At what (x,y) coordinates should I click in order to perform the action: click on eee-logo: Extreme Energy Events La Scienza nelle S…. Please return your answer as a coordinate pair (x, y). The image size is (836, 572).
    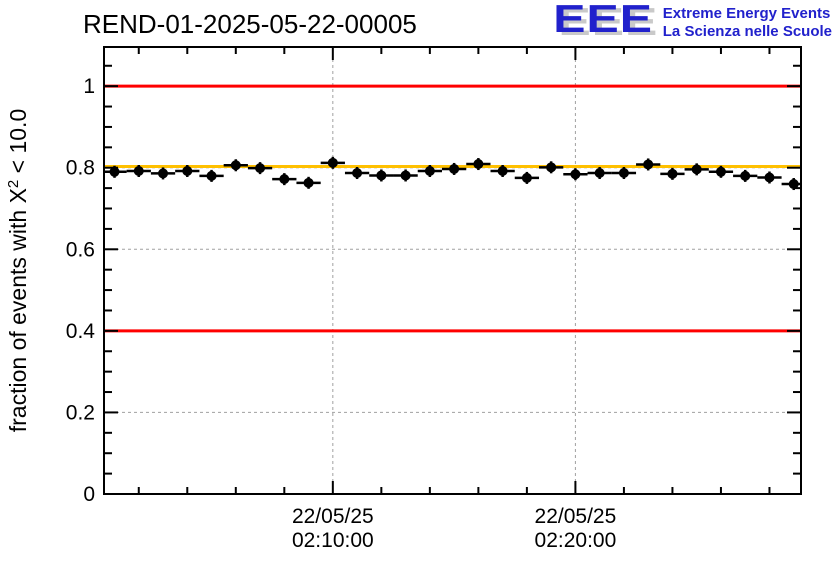
    Looking at the image, I should click on (692, 20).